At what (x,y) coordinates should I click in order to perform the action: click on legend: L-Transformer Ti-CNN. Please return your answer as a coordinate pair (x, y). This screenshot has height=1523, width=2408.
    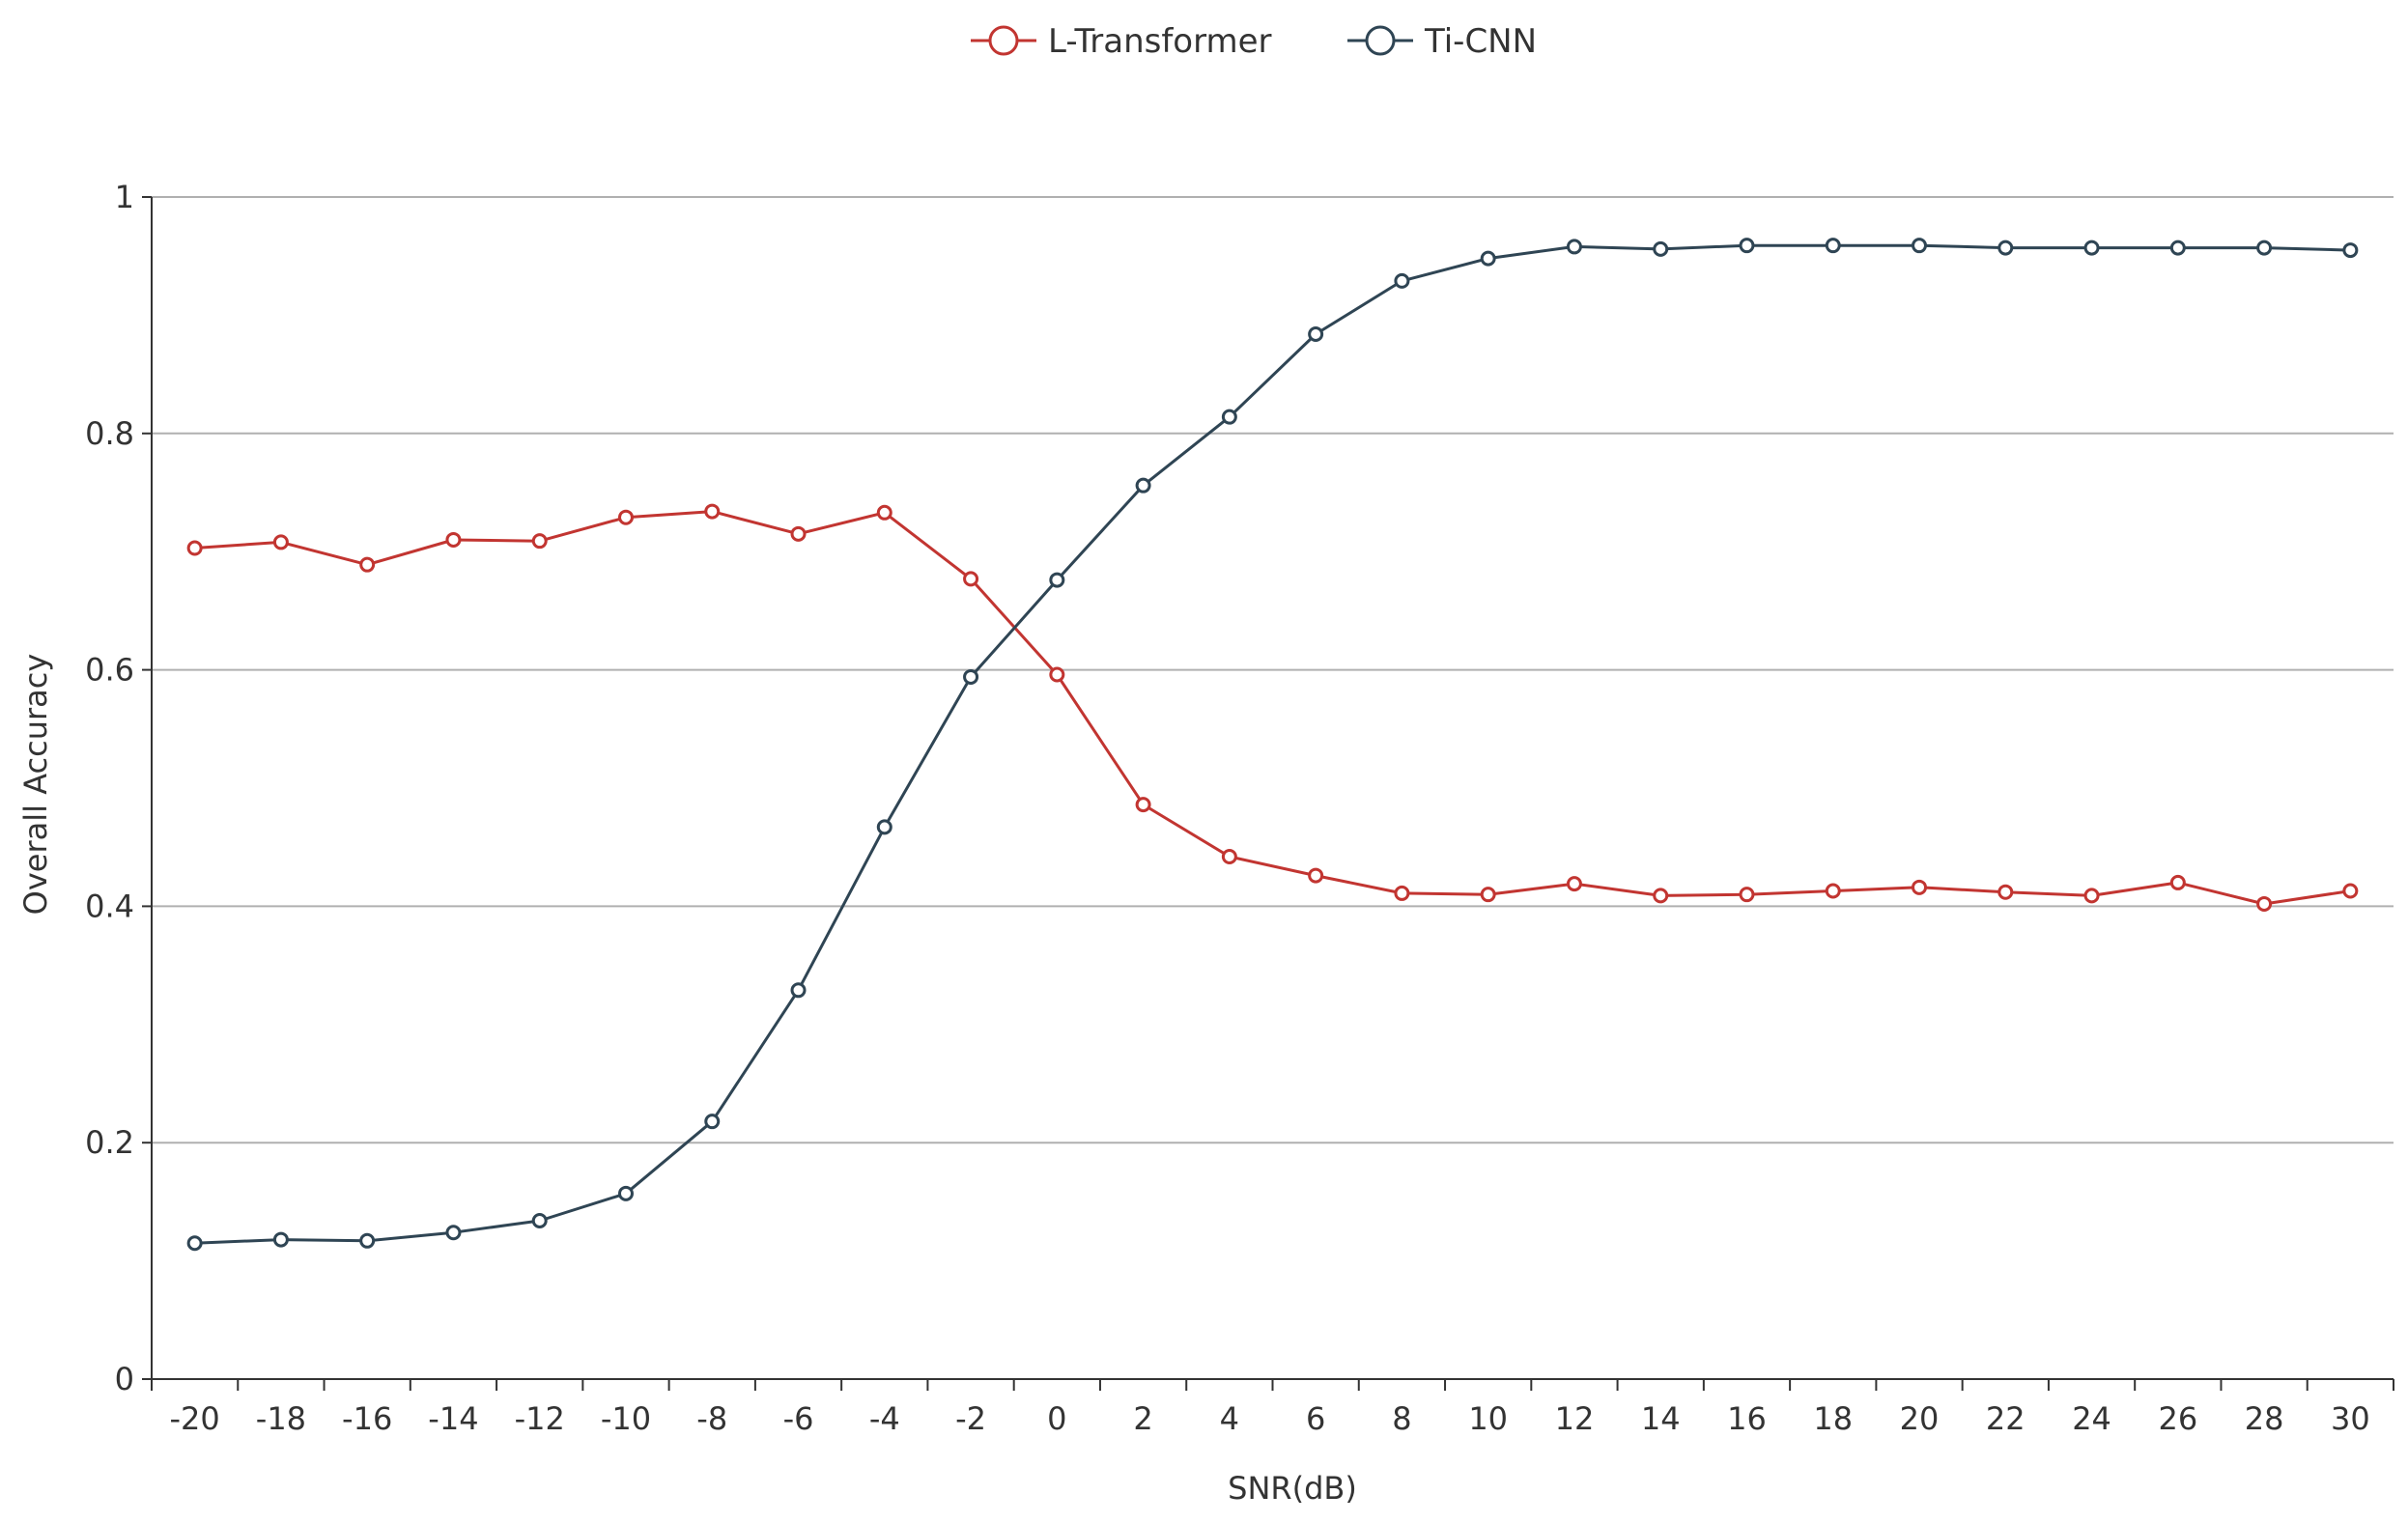
    Looking at the image, I should click on (1254, 41).